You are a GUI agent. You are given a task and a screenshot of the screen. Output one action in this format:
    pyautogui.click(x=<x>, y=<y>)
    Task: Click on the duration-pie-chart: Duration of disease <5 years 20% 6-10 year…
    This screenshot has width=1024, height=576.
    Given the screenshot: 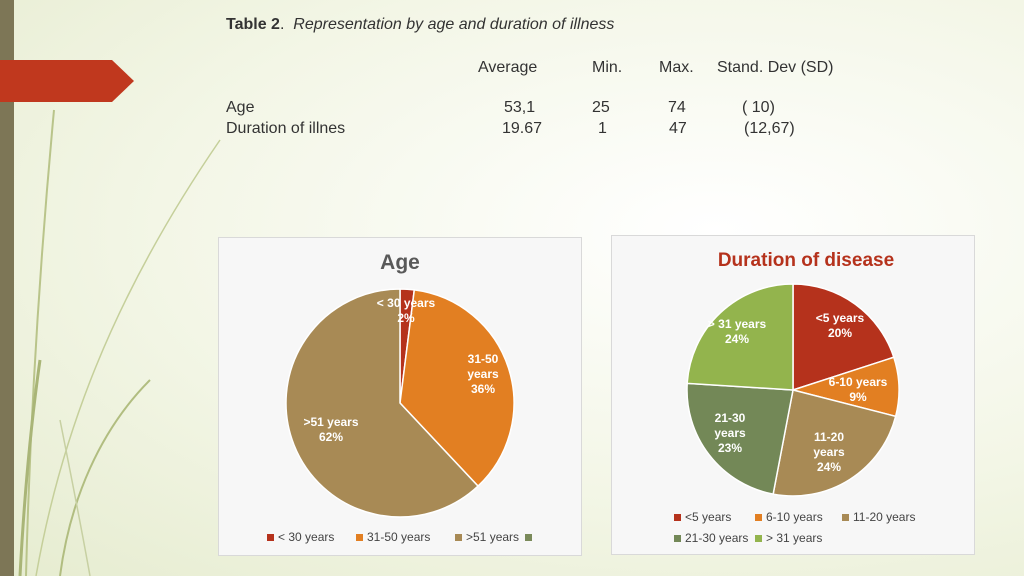 What is the action you would take?
    pyautogui.click(x=793, y=373)
    